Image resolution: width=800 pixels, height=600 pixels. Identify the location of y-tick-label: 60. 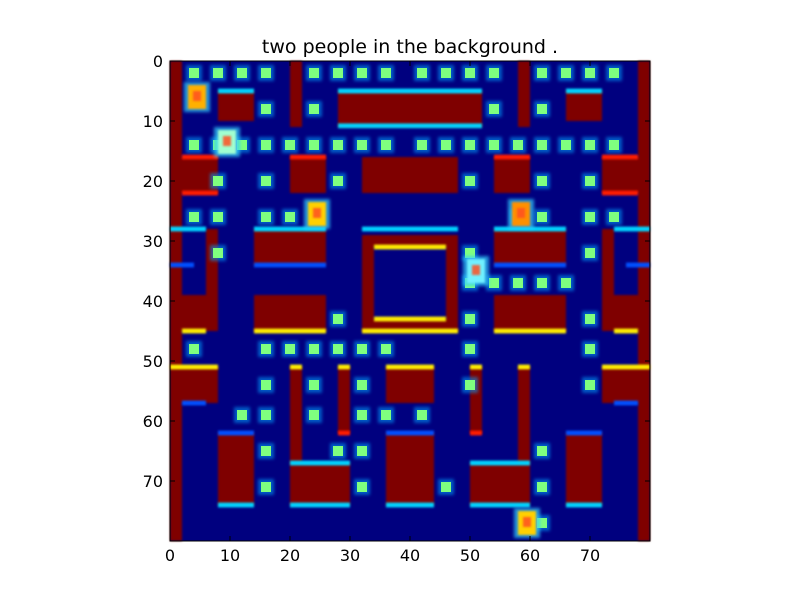
(153, 421).